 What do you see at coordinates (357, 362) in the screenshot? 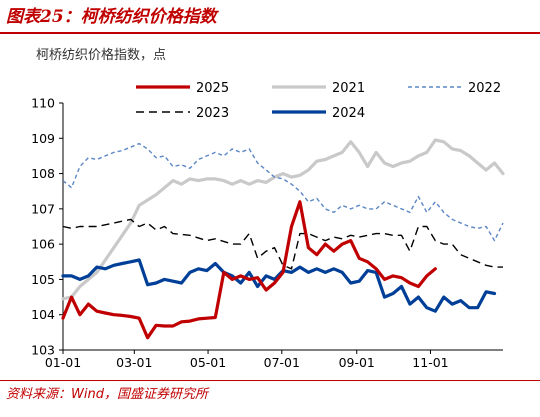
I see `x-tick-label: 09-01` at bounding box center [357, 362].